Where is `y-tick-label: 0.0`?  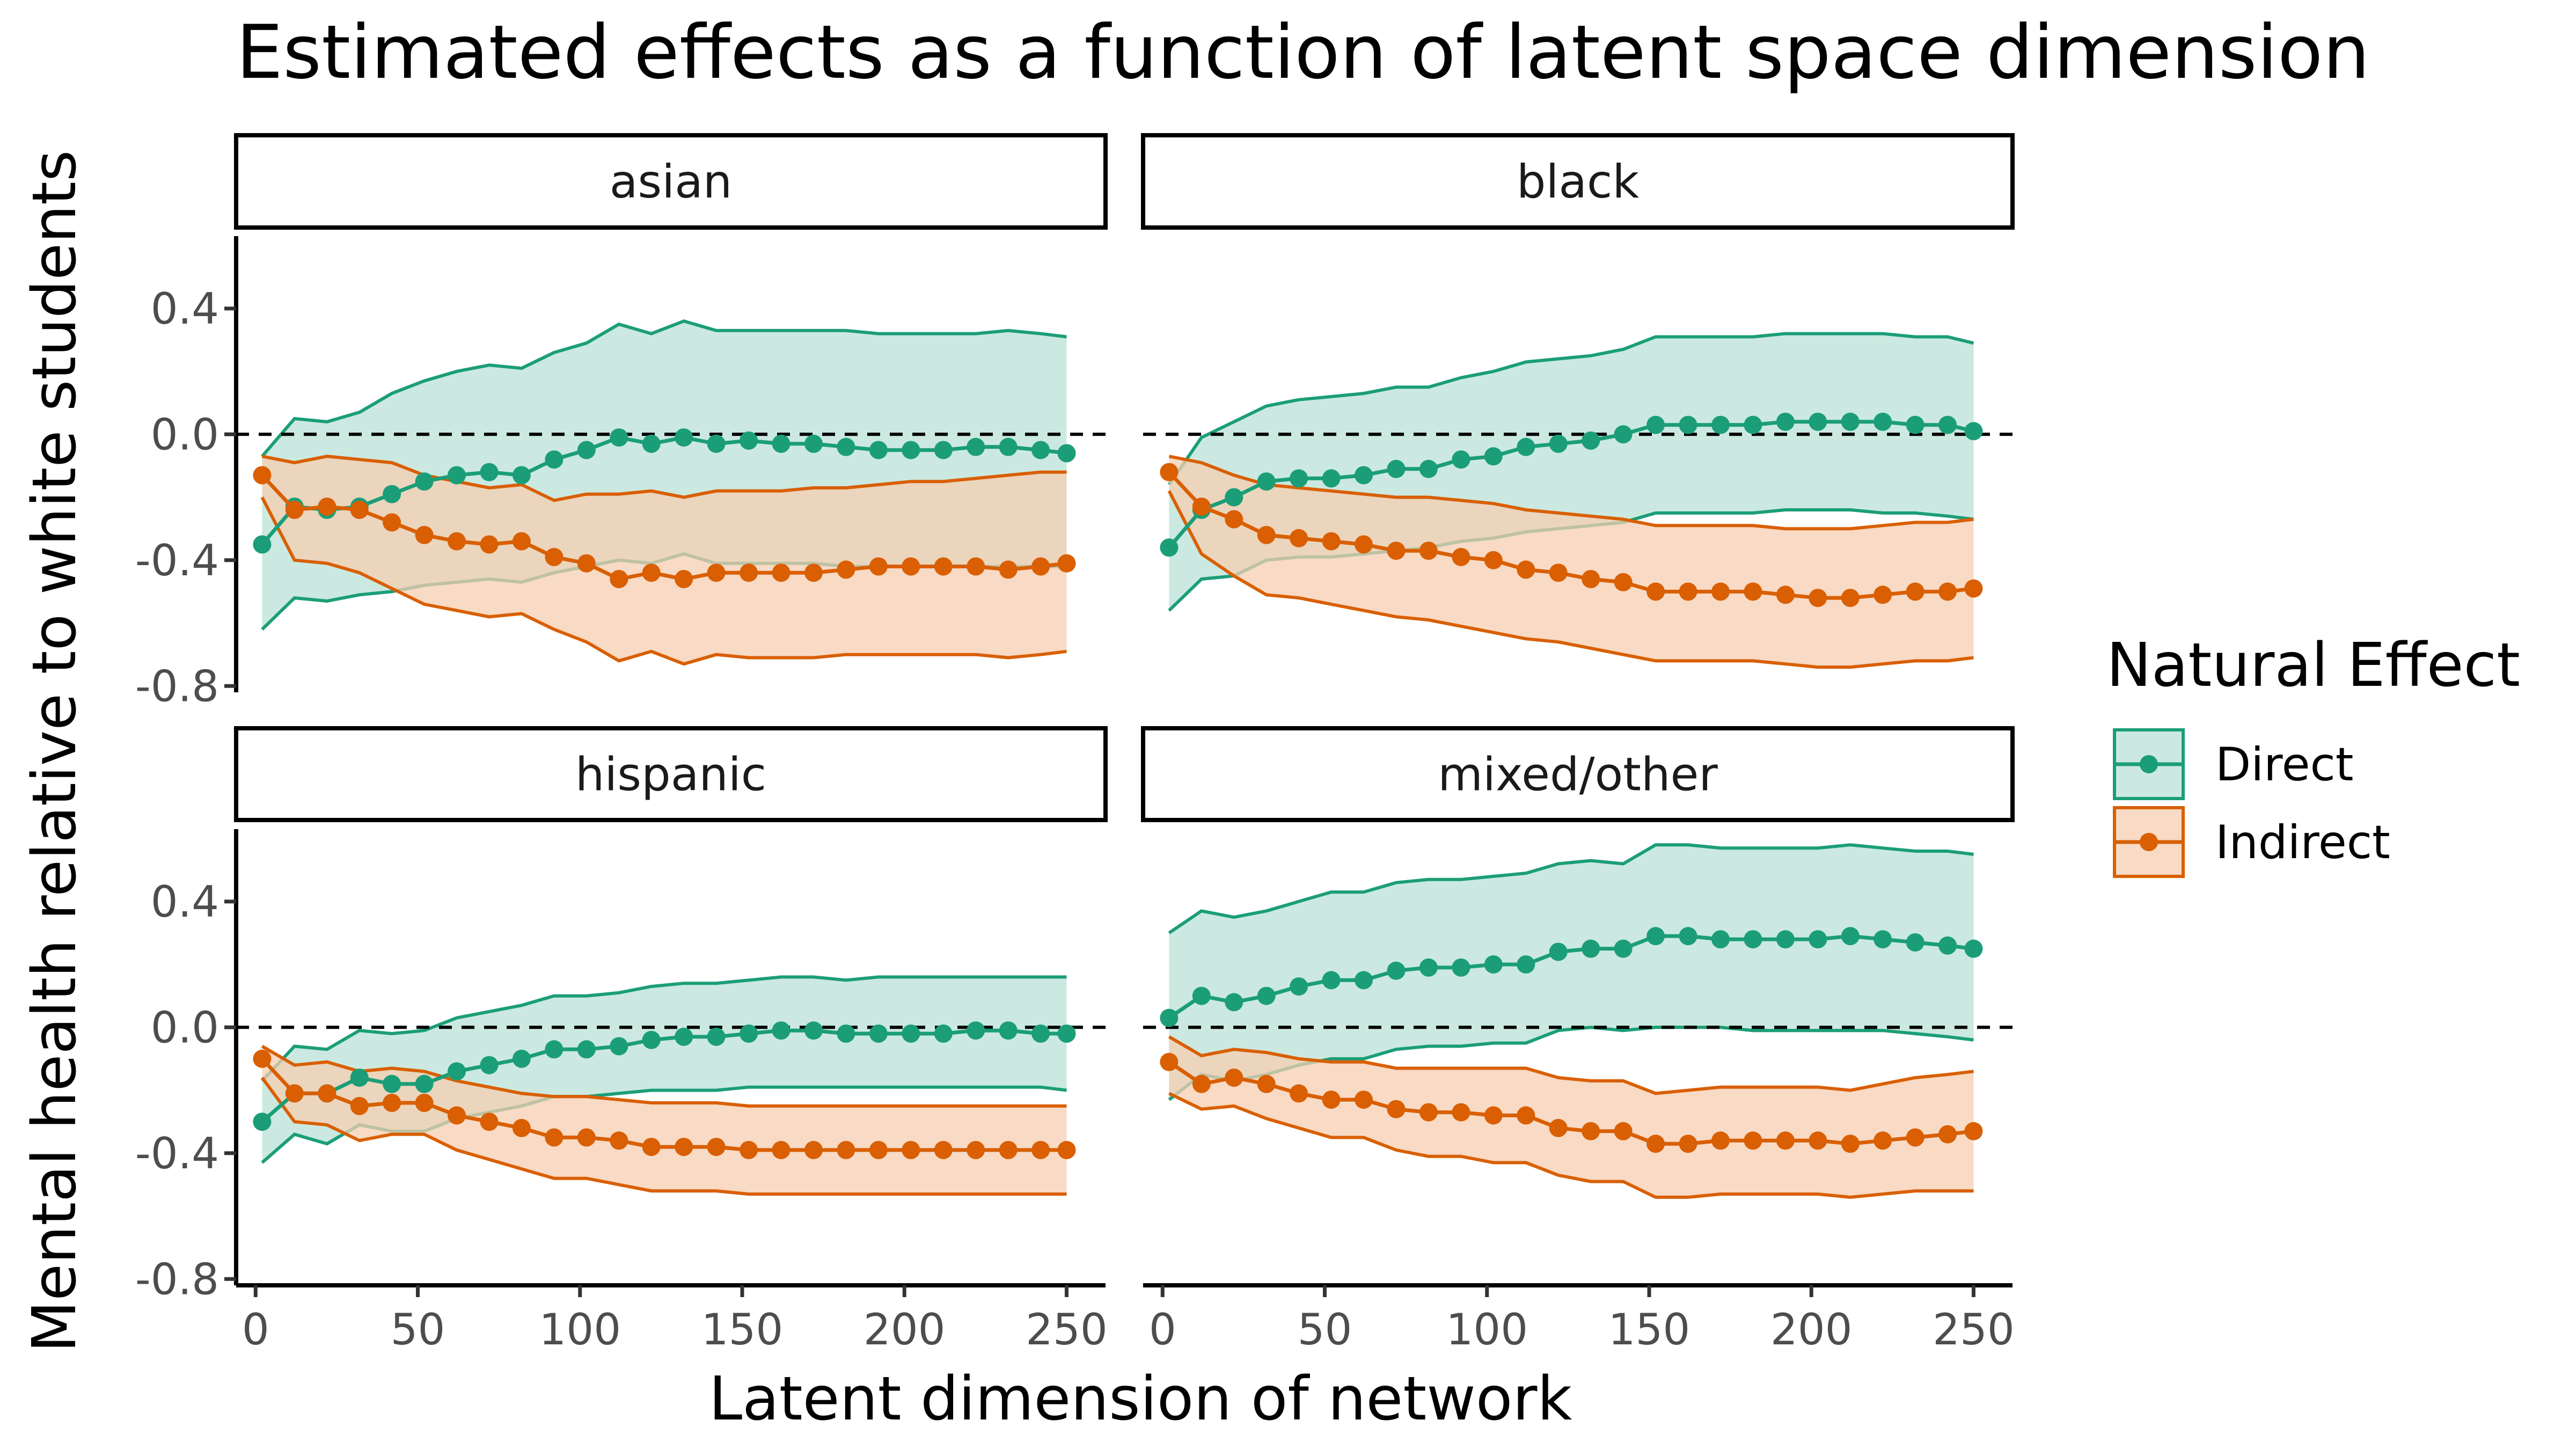 y-tick-label: 0.0 is located at coordinates (185, 1027).